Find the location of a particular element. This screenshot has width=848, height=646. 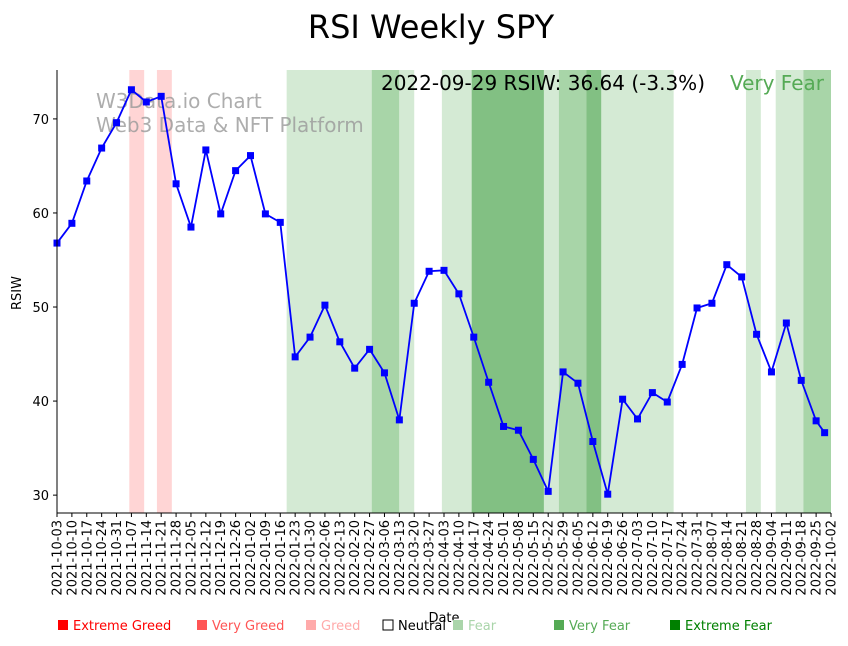

watermark-line-2: Web3 Data & NFT Platform is located at coordinates (230, 125).